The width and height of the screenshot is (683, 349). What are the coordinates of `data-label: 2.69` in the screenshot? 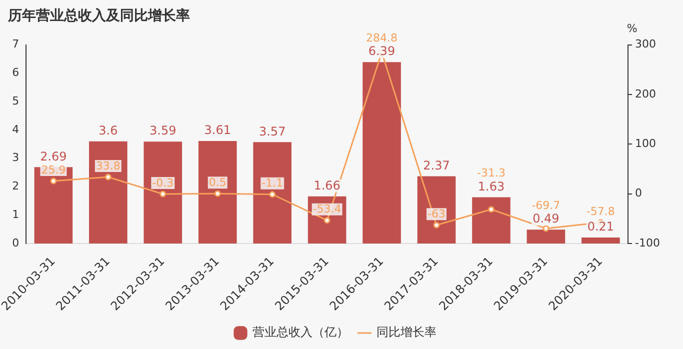 It's located at (53, 156).